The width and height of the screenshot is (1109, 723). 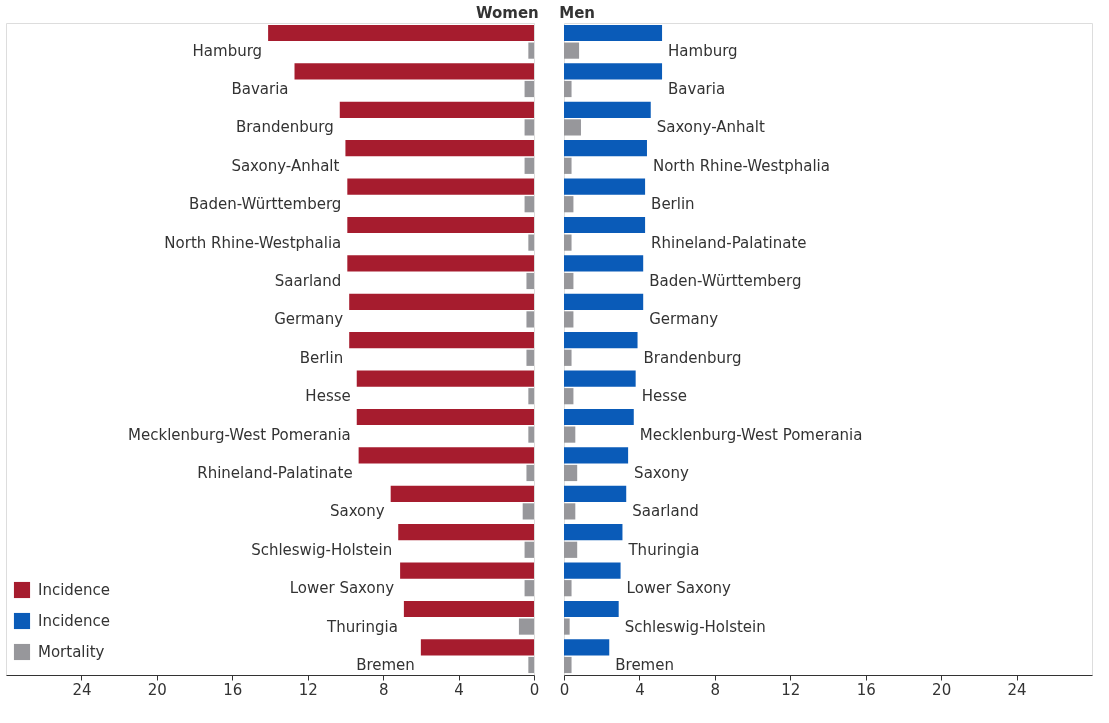 I want to click on chart-title: Men, so click(x=577, y=13).